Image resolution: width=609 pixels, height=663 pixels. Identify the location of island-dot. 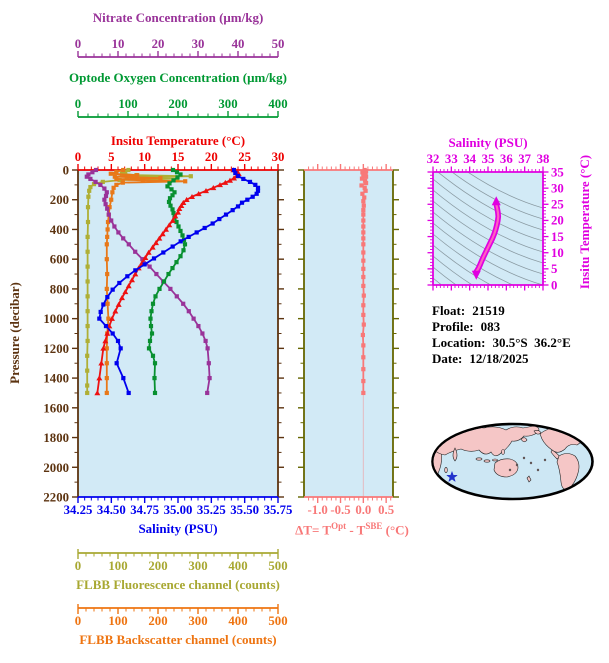
(517, 465).